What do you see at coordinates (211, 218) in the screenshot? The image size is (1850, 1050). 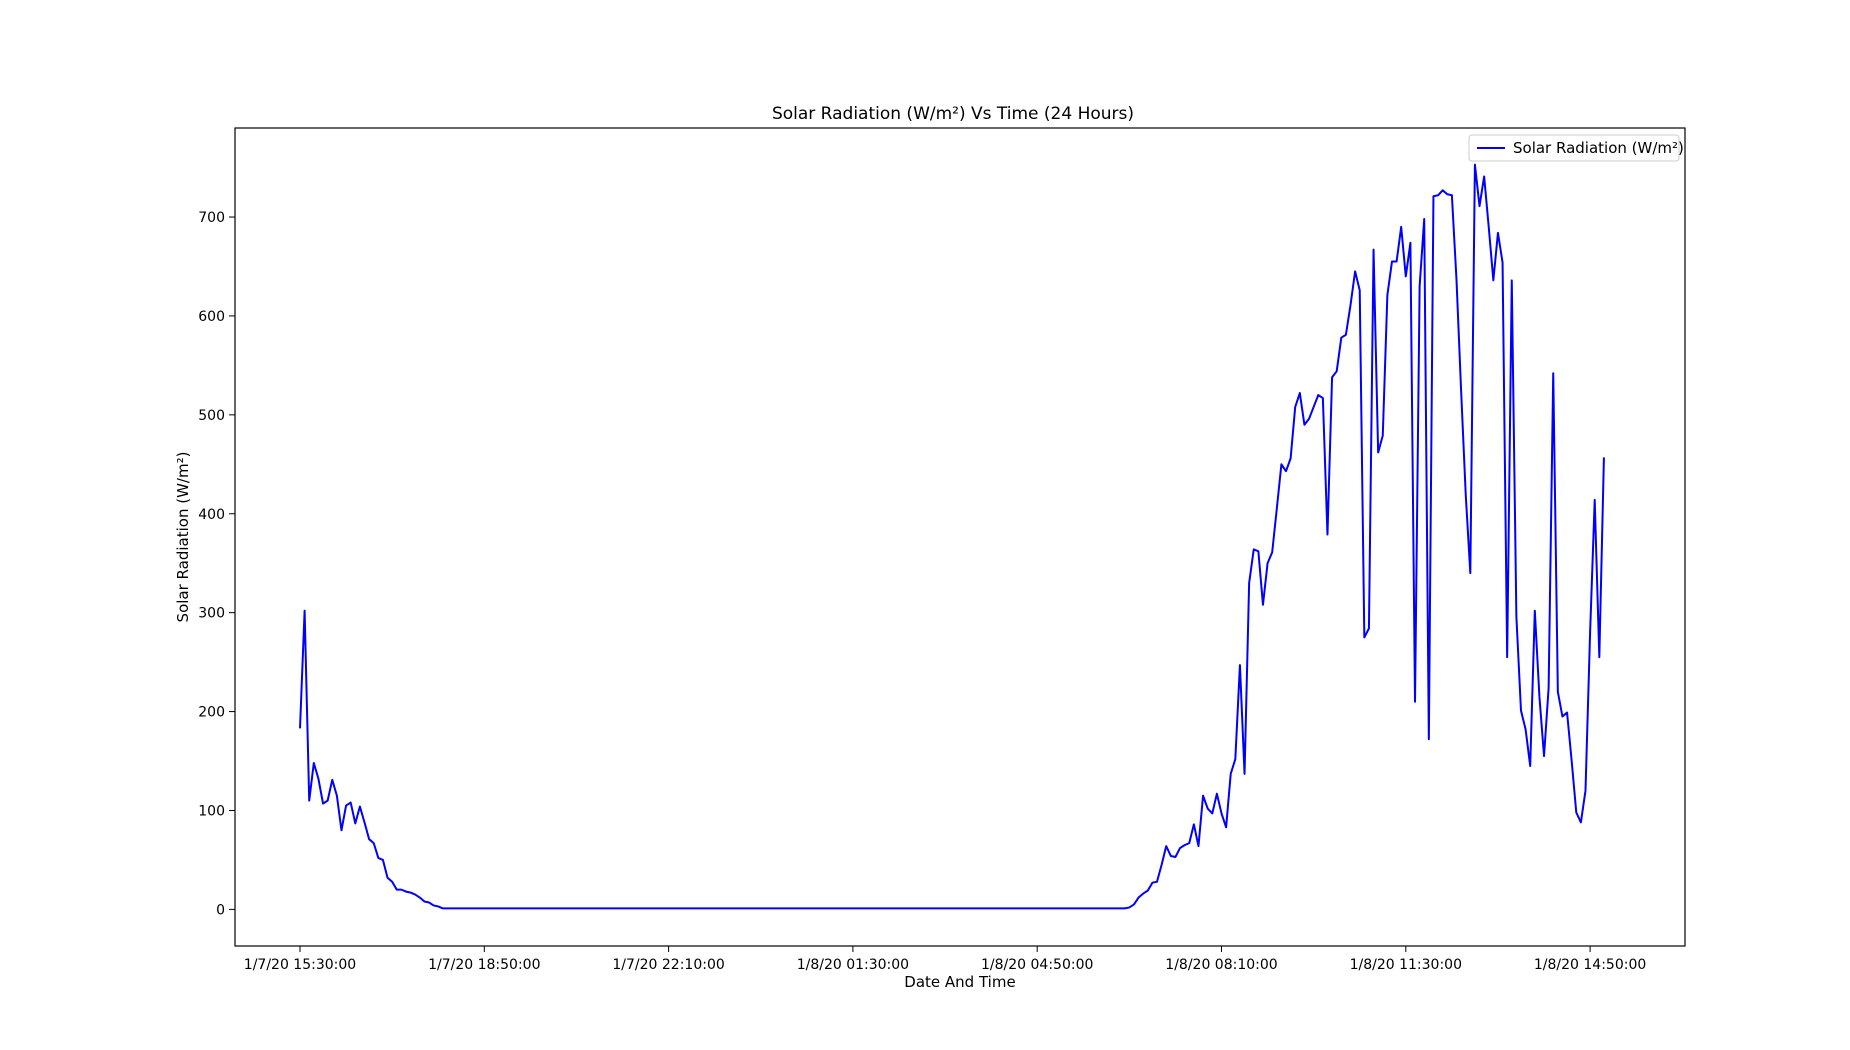 I see `y-tick-label: 700` at bounding box center [211, 218].